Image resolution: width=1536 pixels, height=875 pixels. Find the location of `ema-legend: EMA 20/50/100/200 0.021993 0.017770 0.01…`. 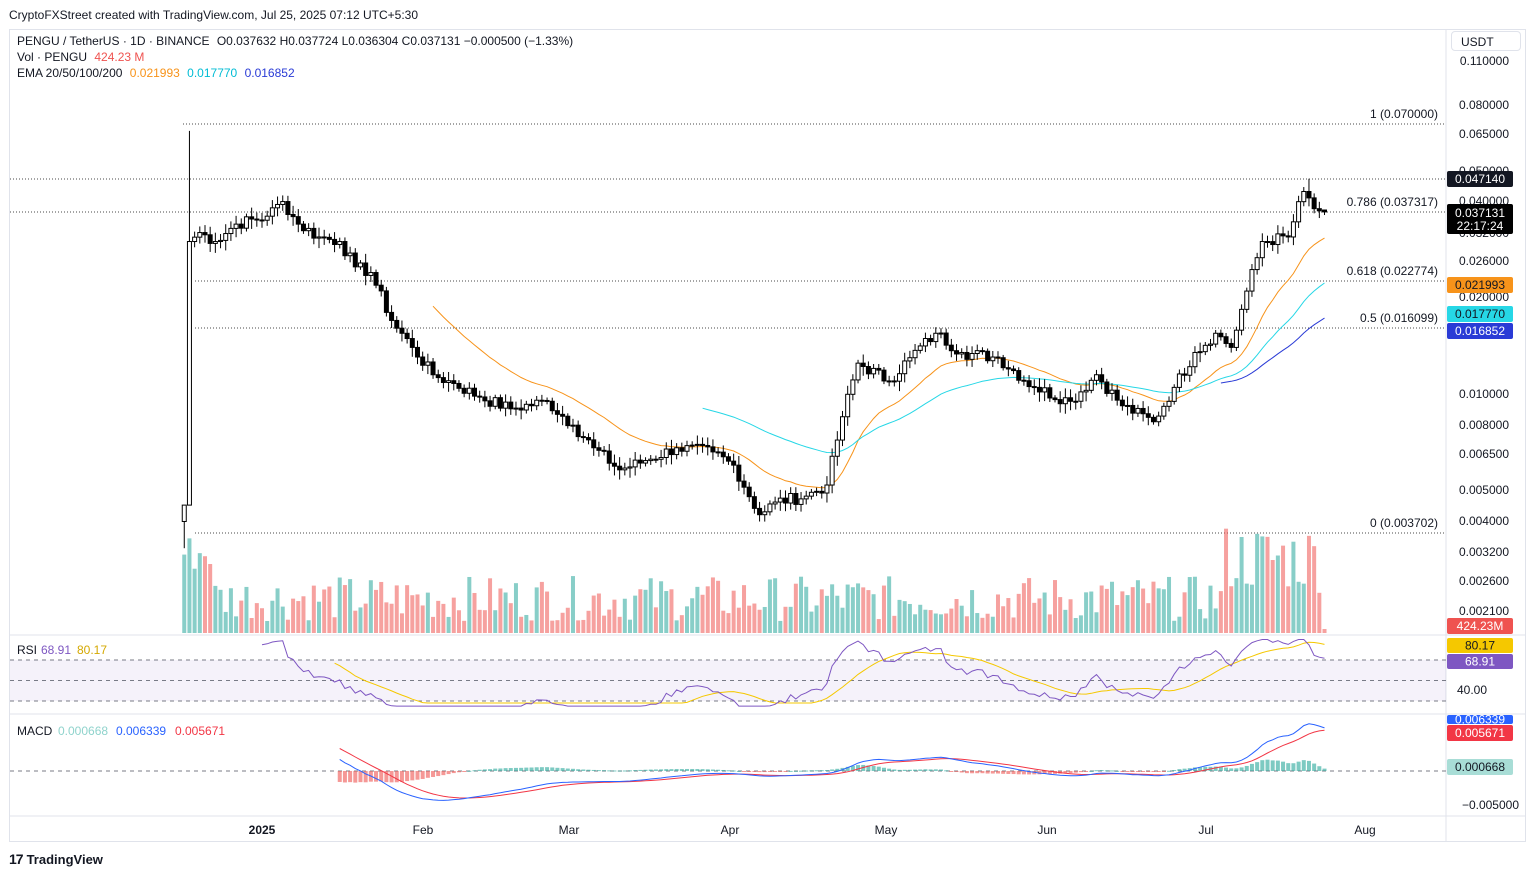

ema-legend: EMA 20/50/100/200 0.021993 0.017770 0.01… is located at coordinates (158, 73).